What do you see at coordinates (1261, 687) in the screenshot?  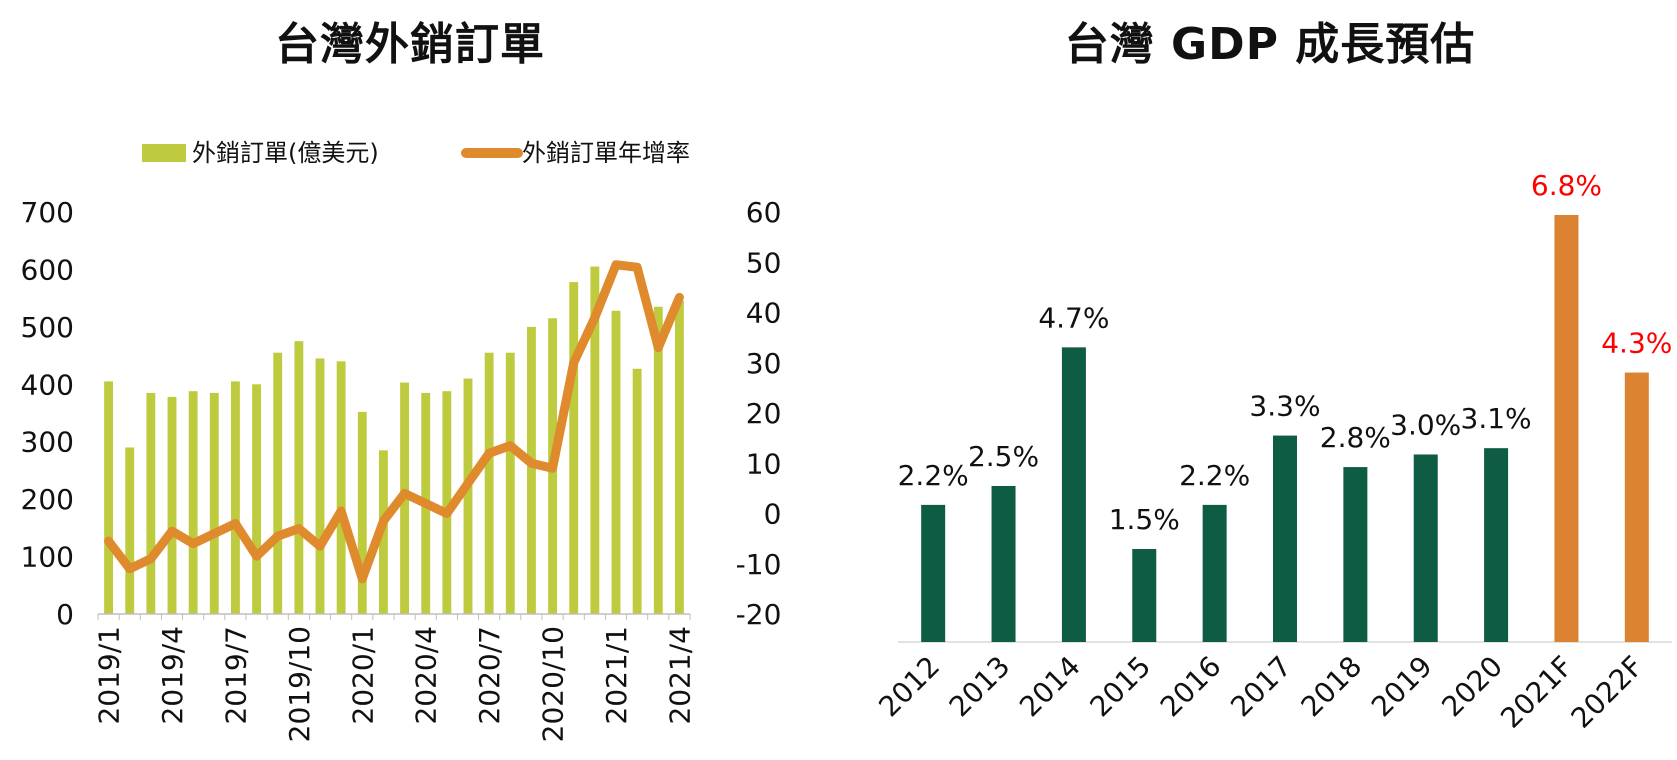 I see `gdp-x-tick-label: 2017` at bounding box center [1261, 687].